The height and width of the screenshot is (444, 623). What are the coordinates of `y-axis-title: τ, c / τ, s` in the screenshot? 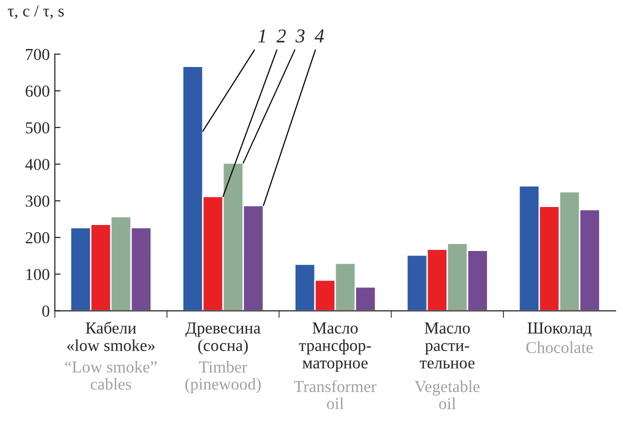 It's located at (36, 12).